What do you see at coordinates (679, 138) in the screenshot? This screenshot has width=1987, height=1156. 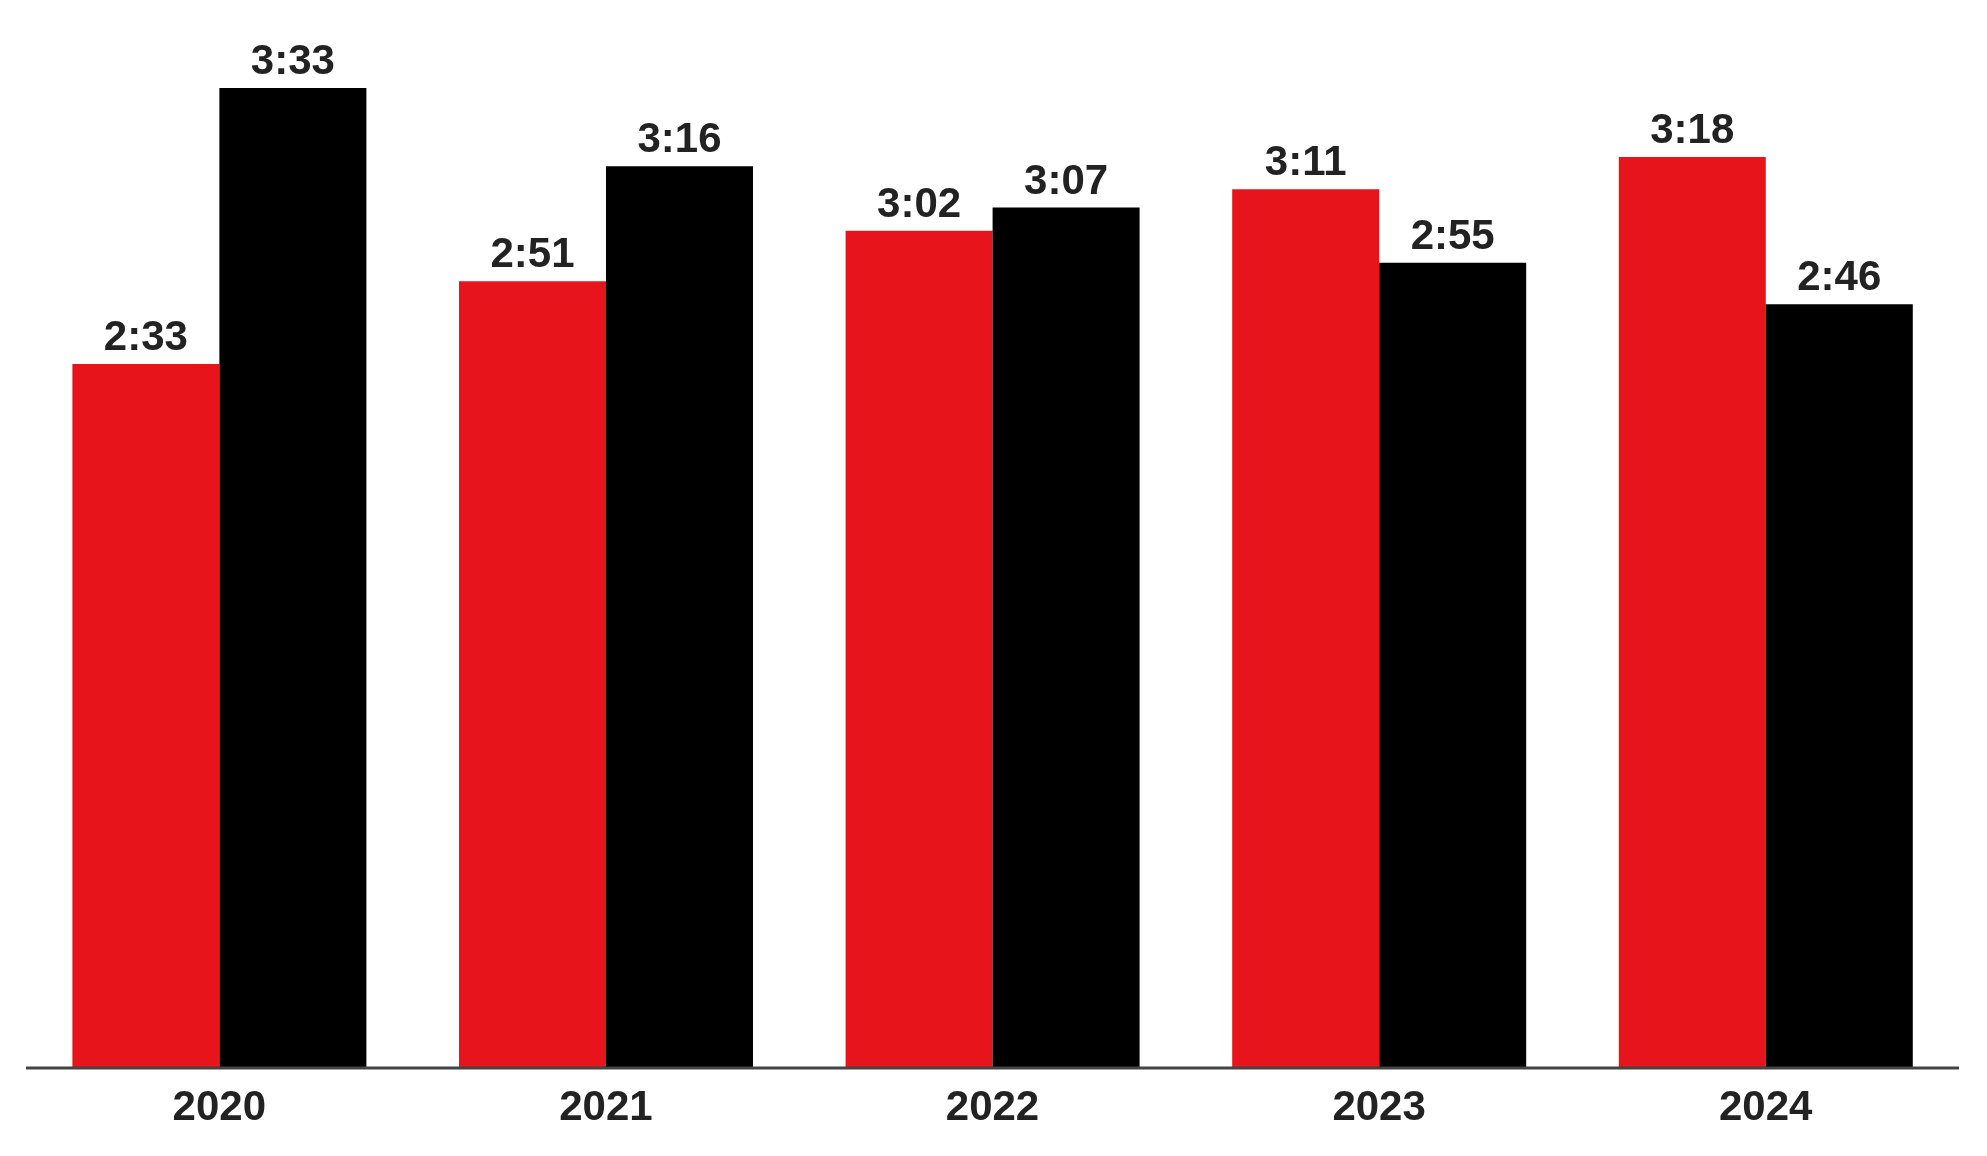 I see `data-label: 3:16` at bounding box center [679, 138].